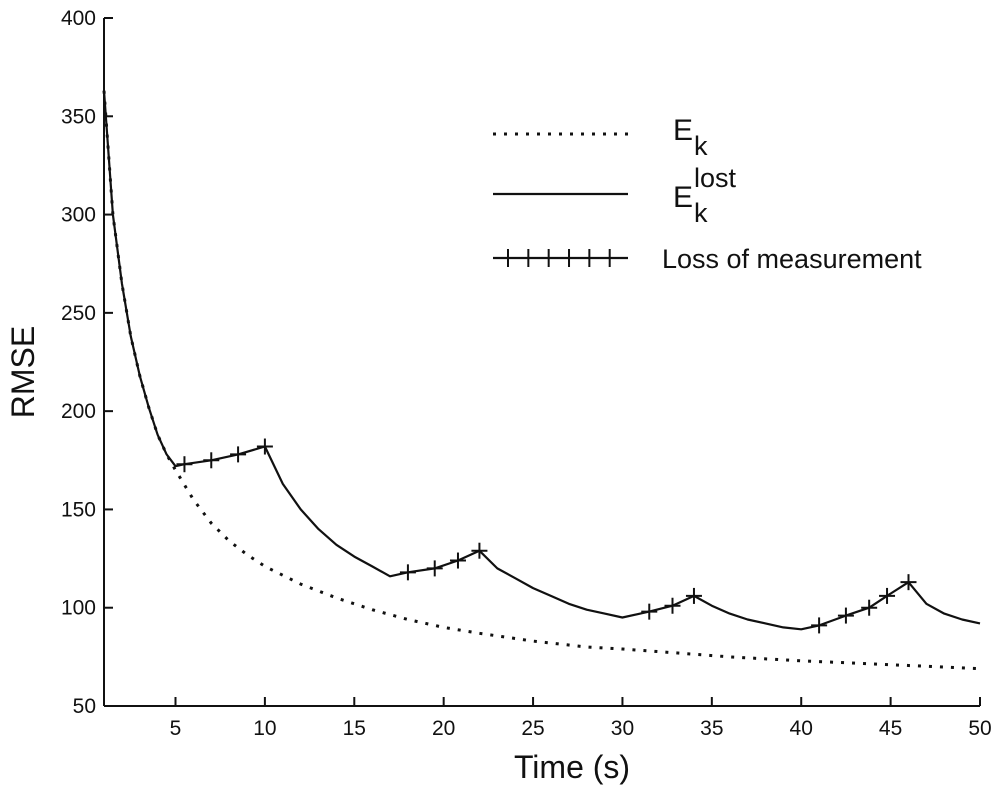 Image resolution: width=1000 pixels, height=792 pixels. I want to click on x-tick-label-50: 50, so click(979, 728).